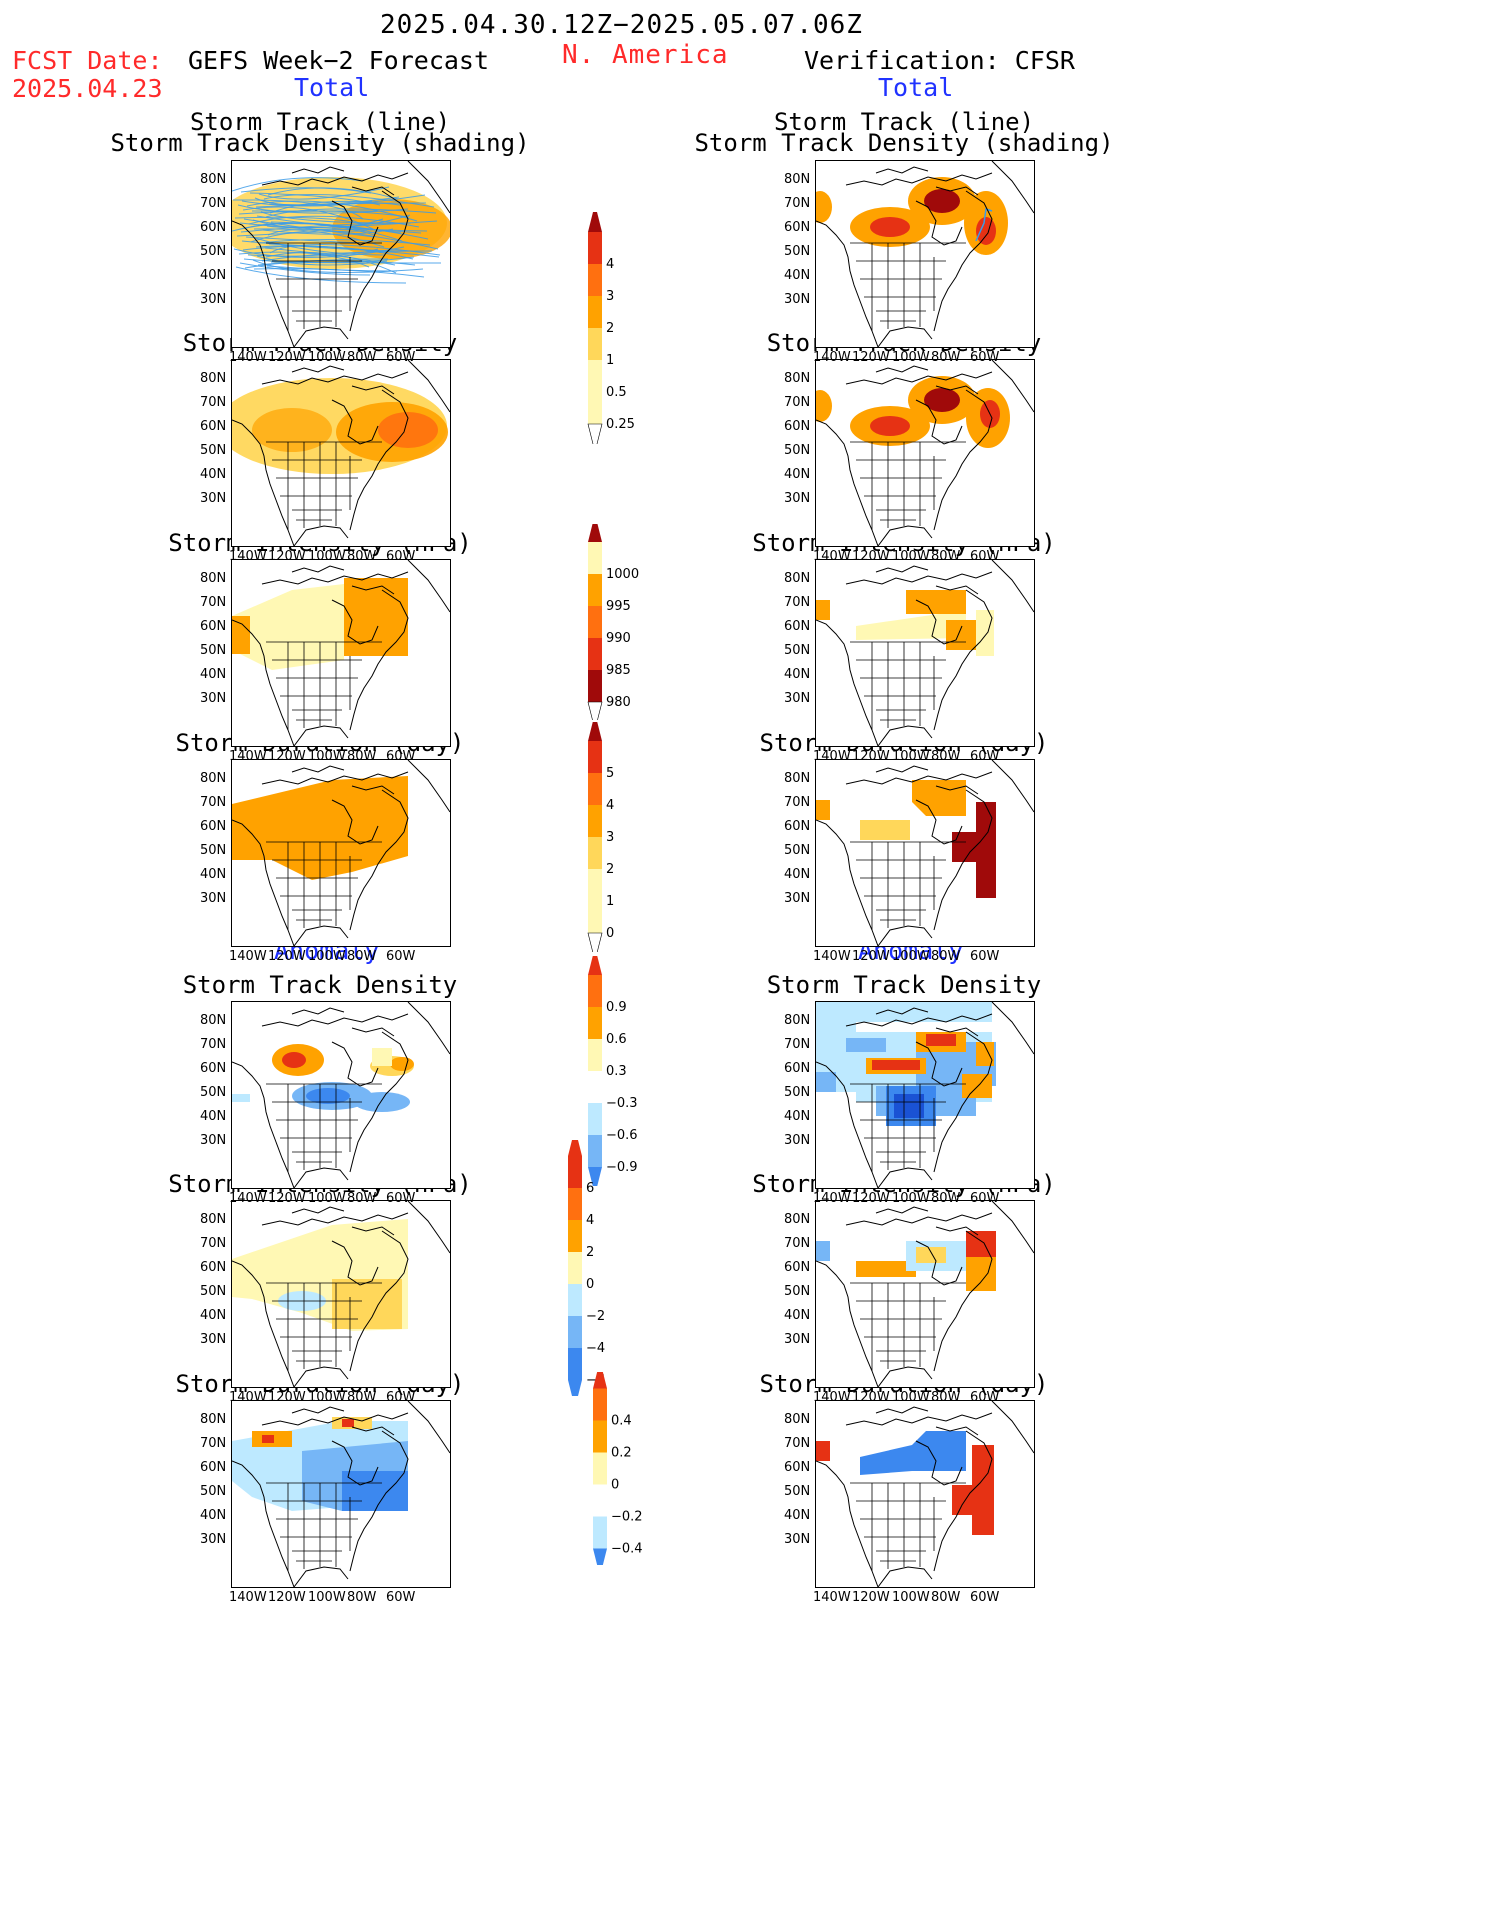  Describe the element at coordinates (622, 1103) in the screenshot. I see `colorbar-label: −0.3` at that location.